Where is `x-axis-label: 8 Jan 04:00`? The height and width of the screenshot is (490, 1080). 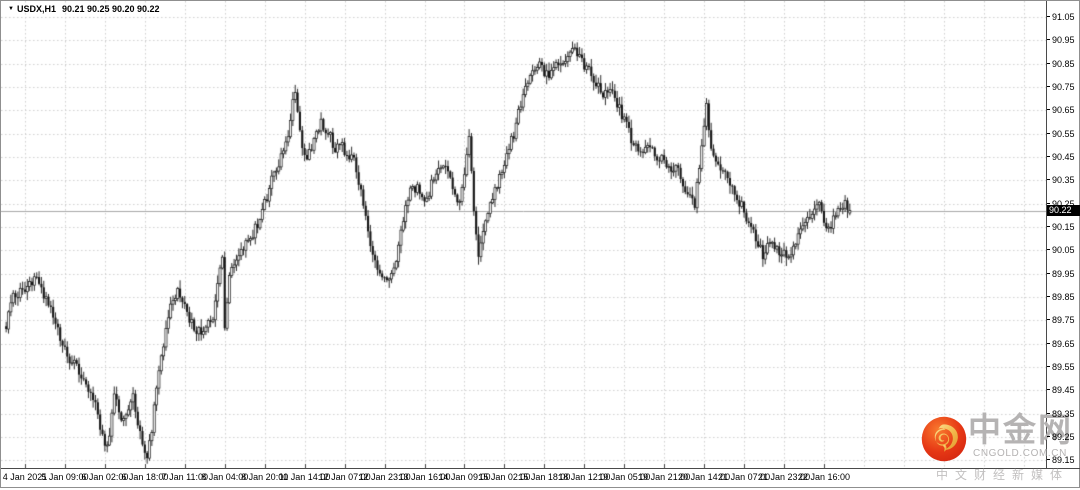
x-axis-label: 8 Jan 04:00 is located at coordinates (225, 477).